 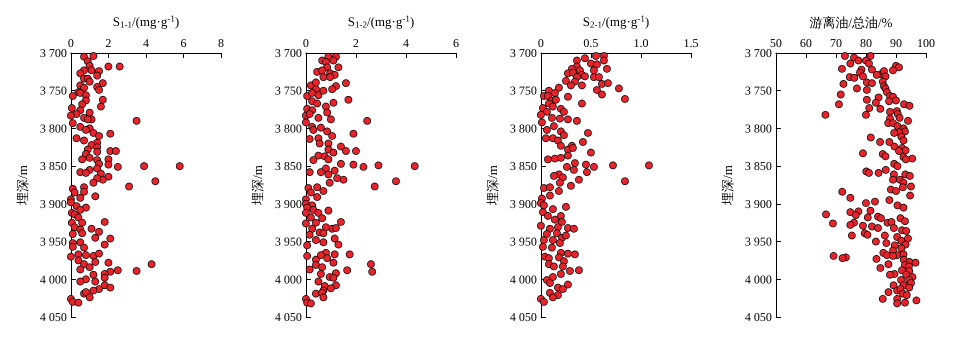 What do you see at coordinates (776, 43) in the screenshot?
I see `x-tick-label: 50` at bounding box center [776, 43].